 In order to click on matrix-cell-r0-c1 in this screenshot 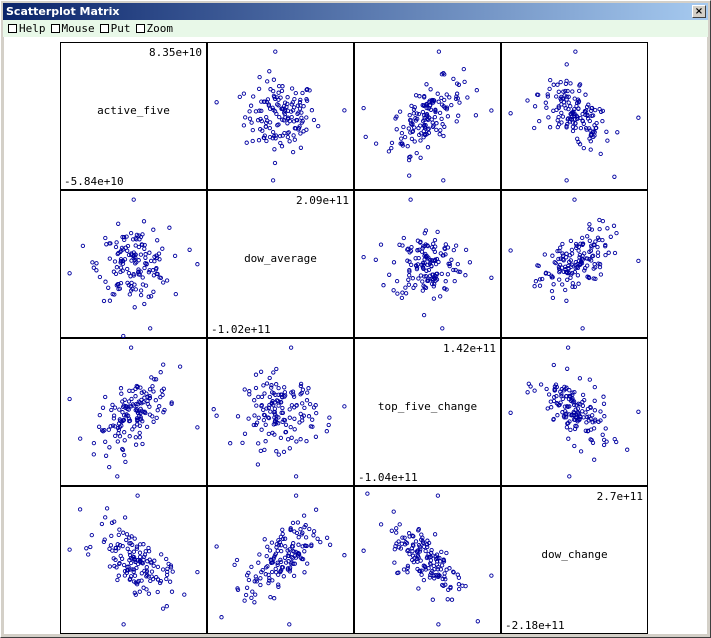, I will do `click(280, 116)`.